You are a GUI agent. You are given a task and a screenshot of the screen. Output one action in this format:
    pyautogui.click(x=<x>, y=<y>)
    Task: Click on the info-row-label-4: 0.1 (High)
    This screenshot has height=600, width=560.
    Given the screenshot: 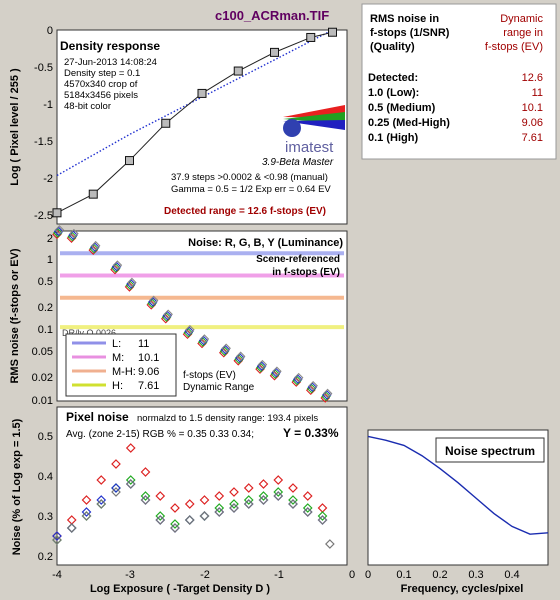 What is the action you would take?
    pyautogui.click(x=393, y=138)
    